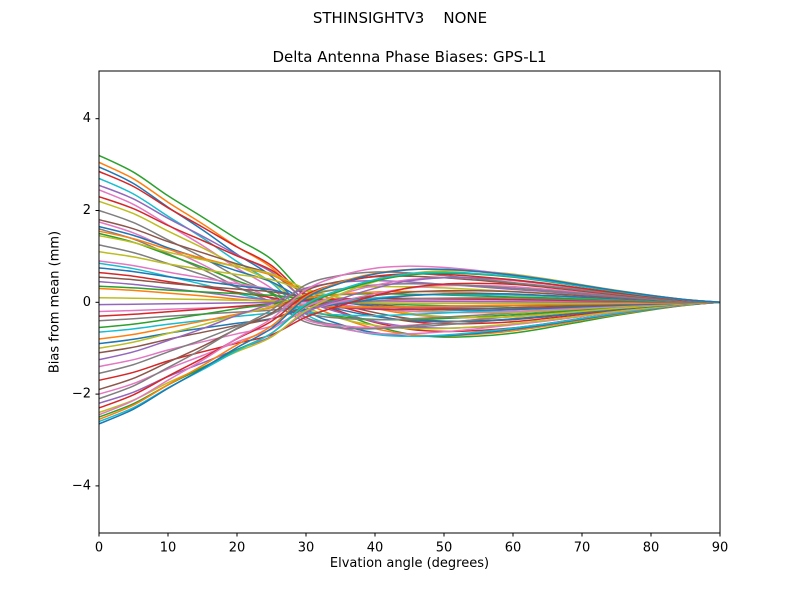 Image resolution: width=800 pixels, height=600 pixels. What do you see at coordinates (168, 548) in the screenshot?
I see `x-tick-label: 10` at bounding box center [168, 548].